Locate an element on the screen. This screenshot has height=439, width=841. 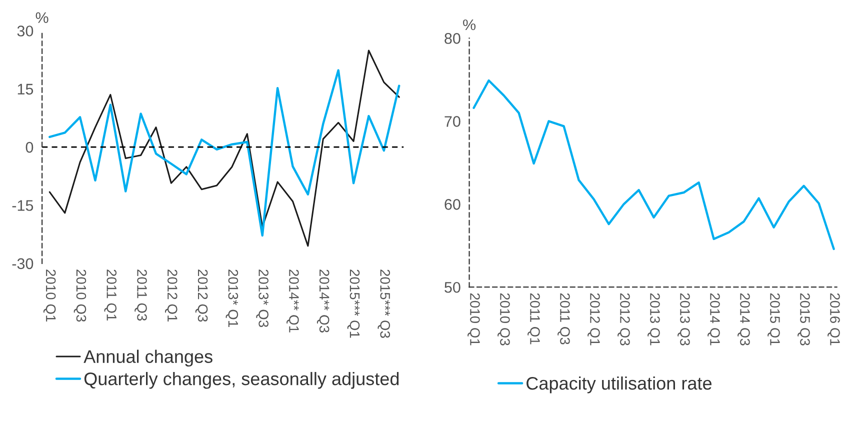
y-tick-label: 15 is located at coordinates (26, 89).